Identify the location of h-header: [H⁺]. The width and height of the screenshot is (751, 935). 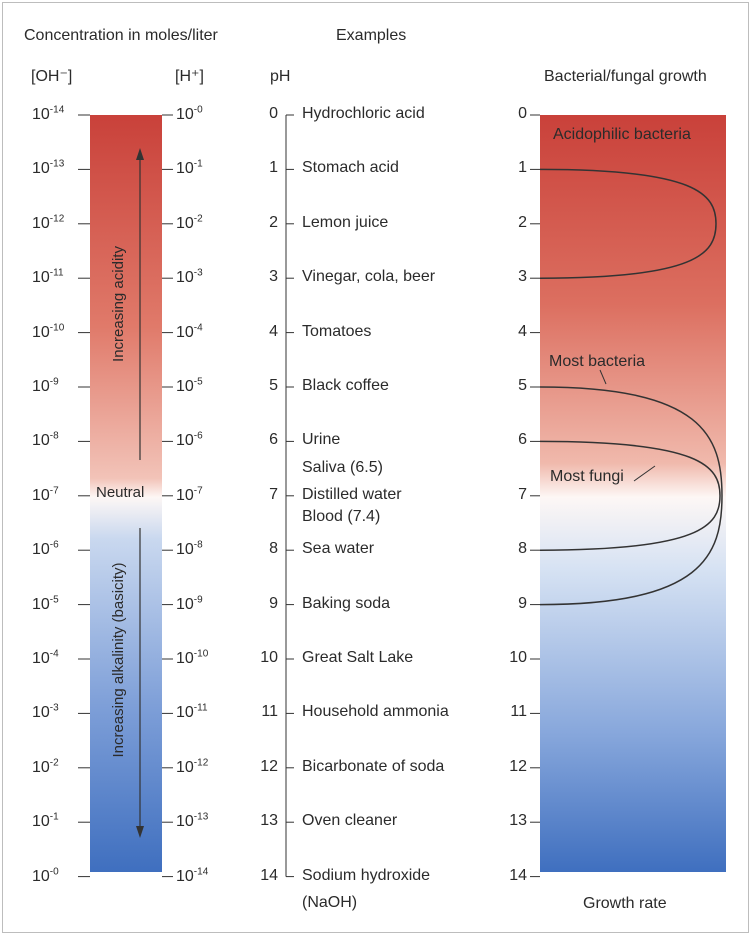
(189, 76).